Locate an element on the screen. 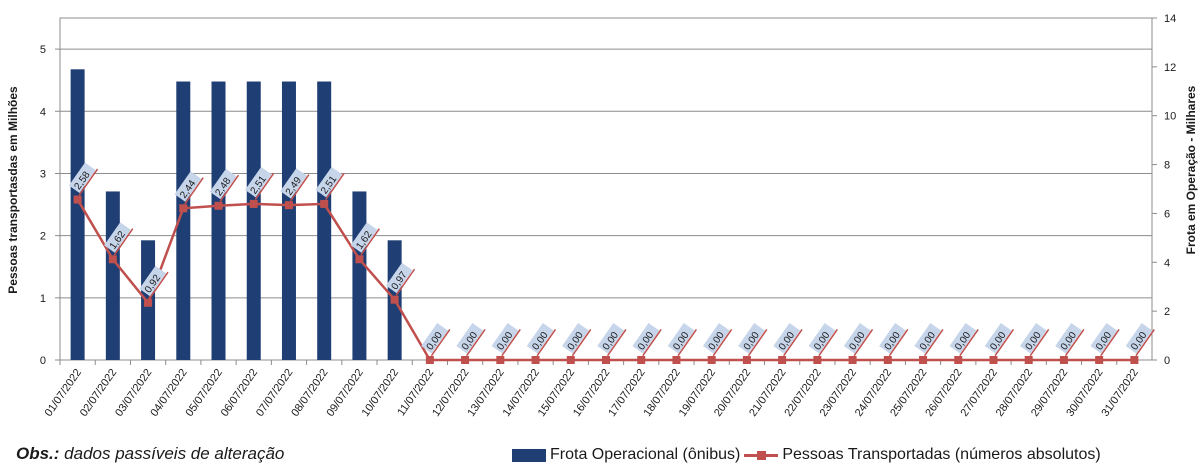 The image size is (1200, 470). y-left-tick-label: 0 is located at coordinates (43, 361).